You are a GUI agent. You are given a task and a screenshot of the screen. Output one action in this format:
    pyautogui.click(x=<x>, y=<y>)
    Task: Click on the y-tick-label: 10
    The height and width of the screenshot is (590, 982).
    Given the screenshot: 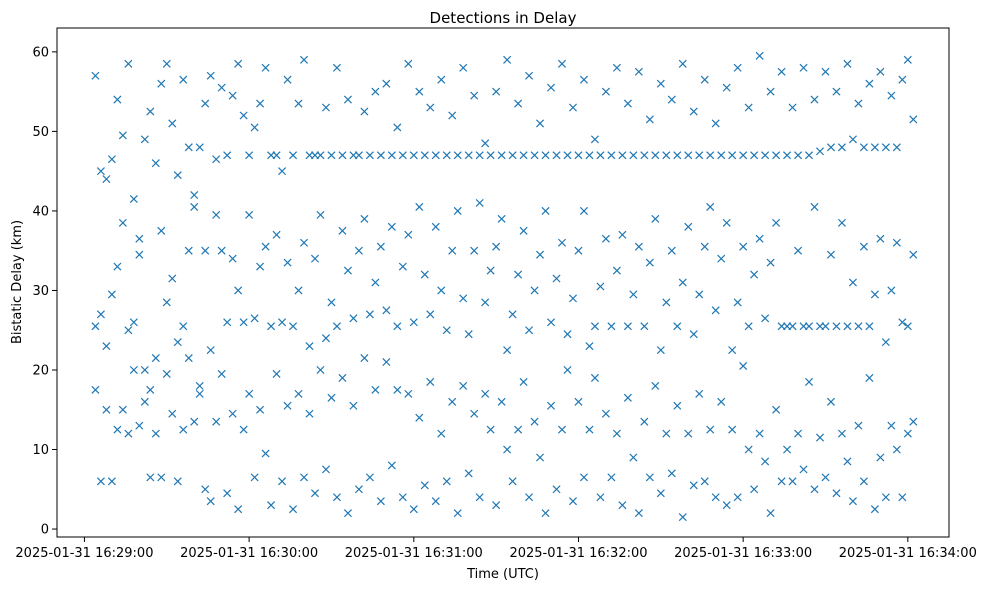 What is the action you would take?
    pyautogui.click(x=40, y=450)
    